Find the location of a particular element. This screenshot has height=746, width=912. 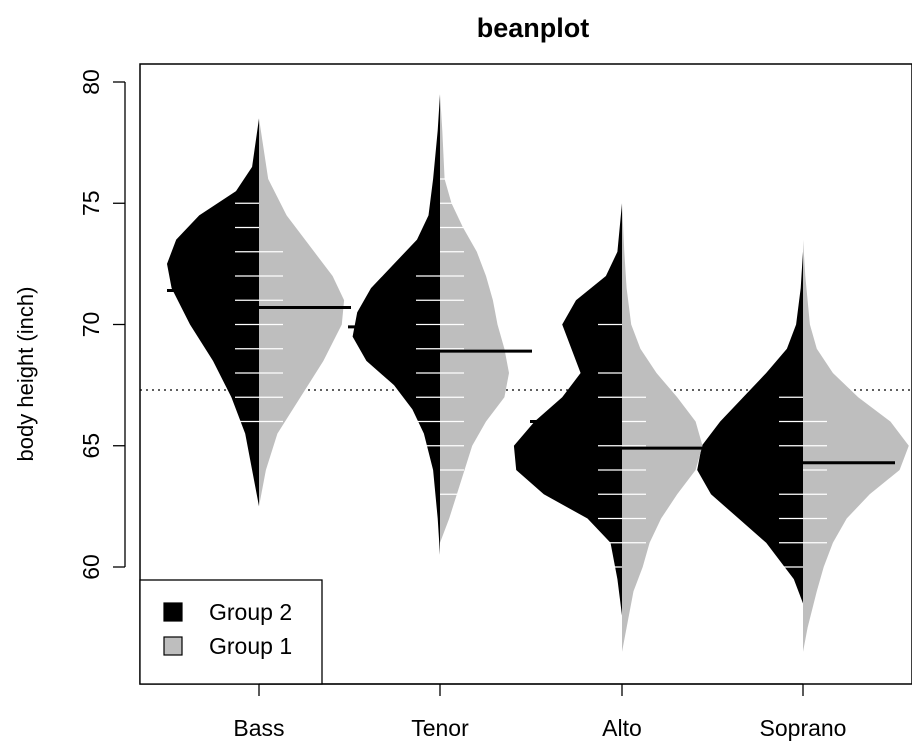

bean-half-group-1-bass is located at coordinates (302, 312).